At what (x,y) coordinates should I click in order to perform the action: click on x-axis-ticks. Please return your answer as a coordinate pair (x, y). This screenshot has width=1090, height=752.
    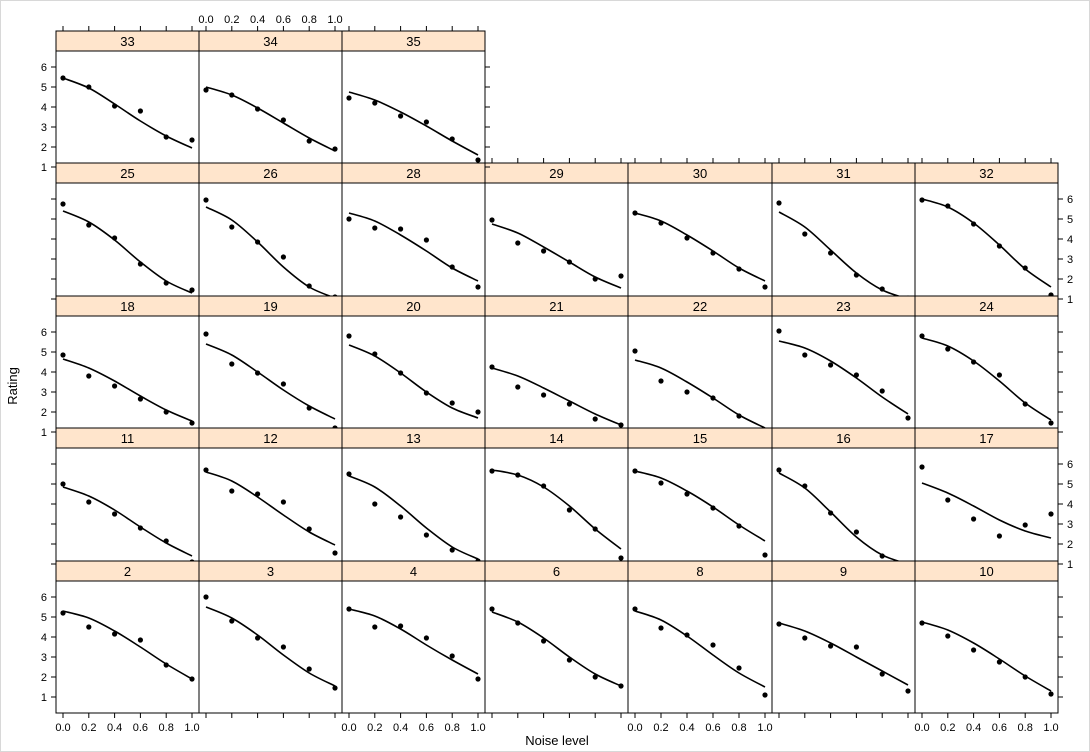
    Looking at the image, I should click on (270, 715).